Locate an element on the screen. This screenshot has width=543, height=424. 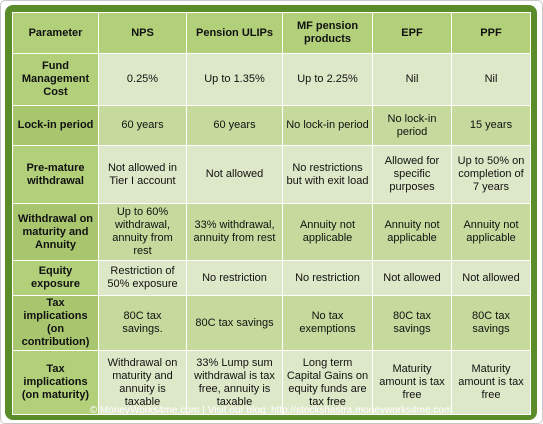
row-label: Pre-mature withdrawal is located at coordinates (55, 174).